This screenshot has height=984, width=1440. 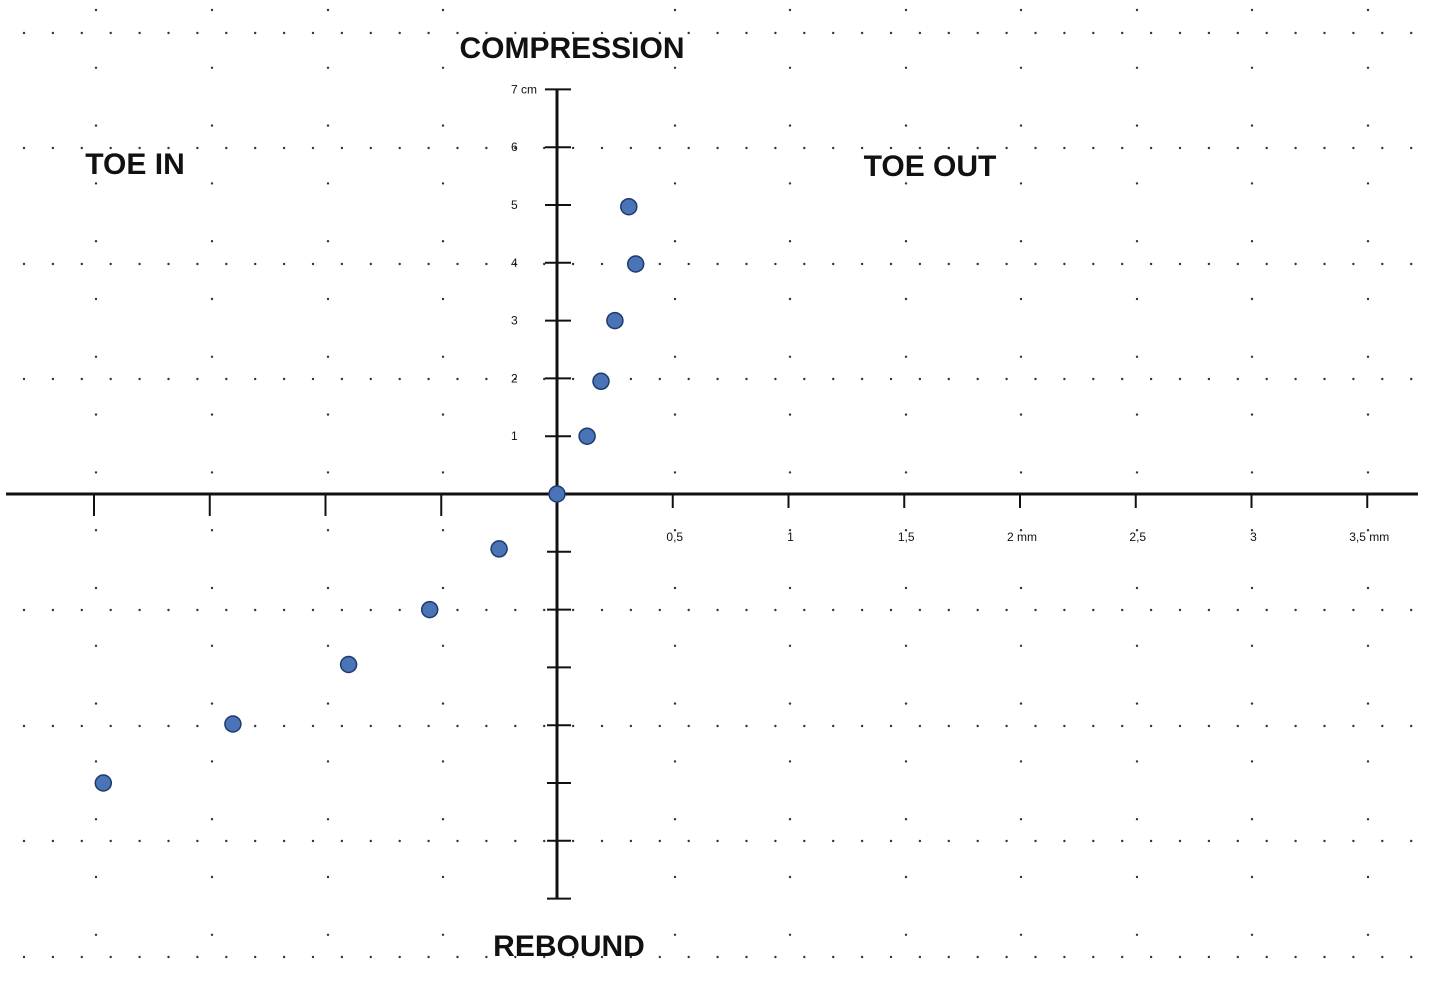 What do you see at coordinates (514, 378) in the screenshot?
I see `y-tick-label: 2` at bounding box center [514, 378].